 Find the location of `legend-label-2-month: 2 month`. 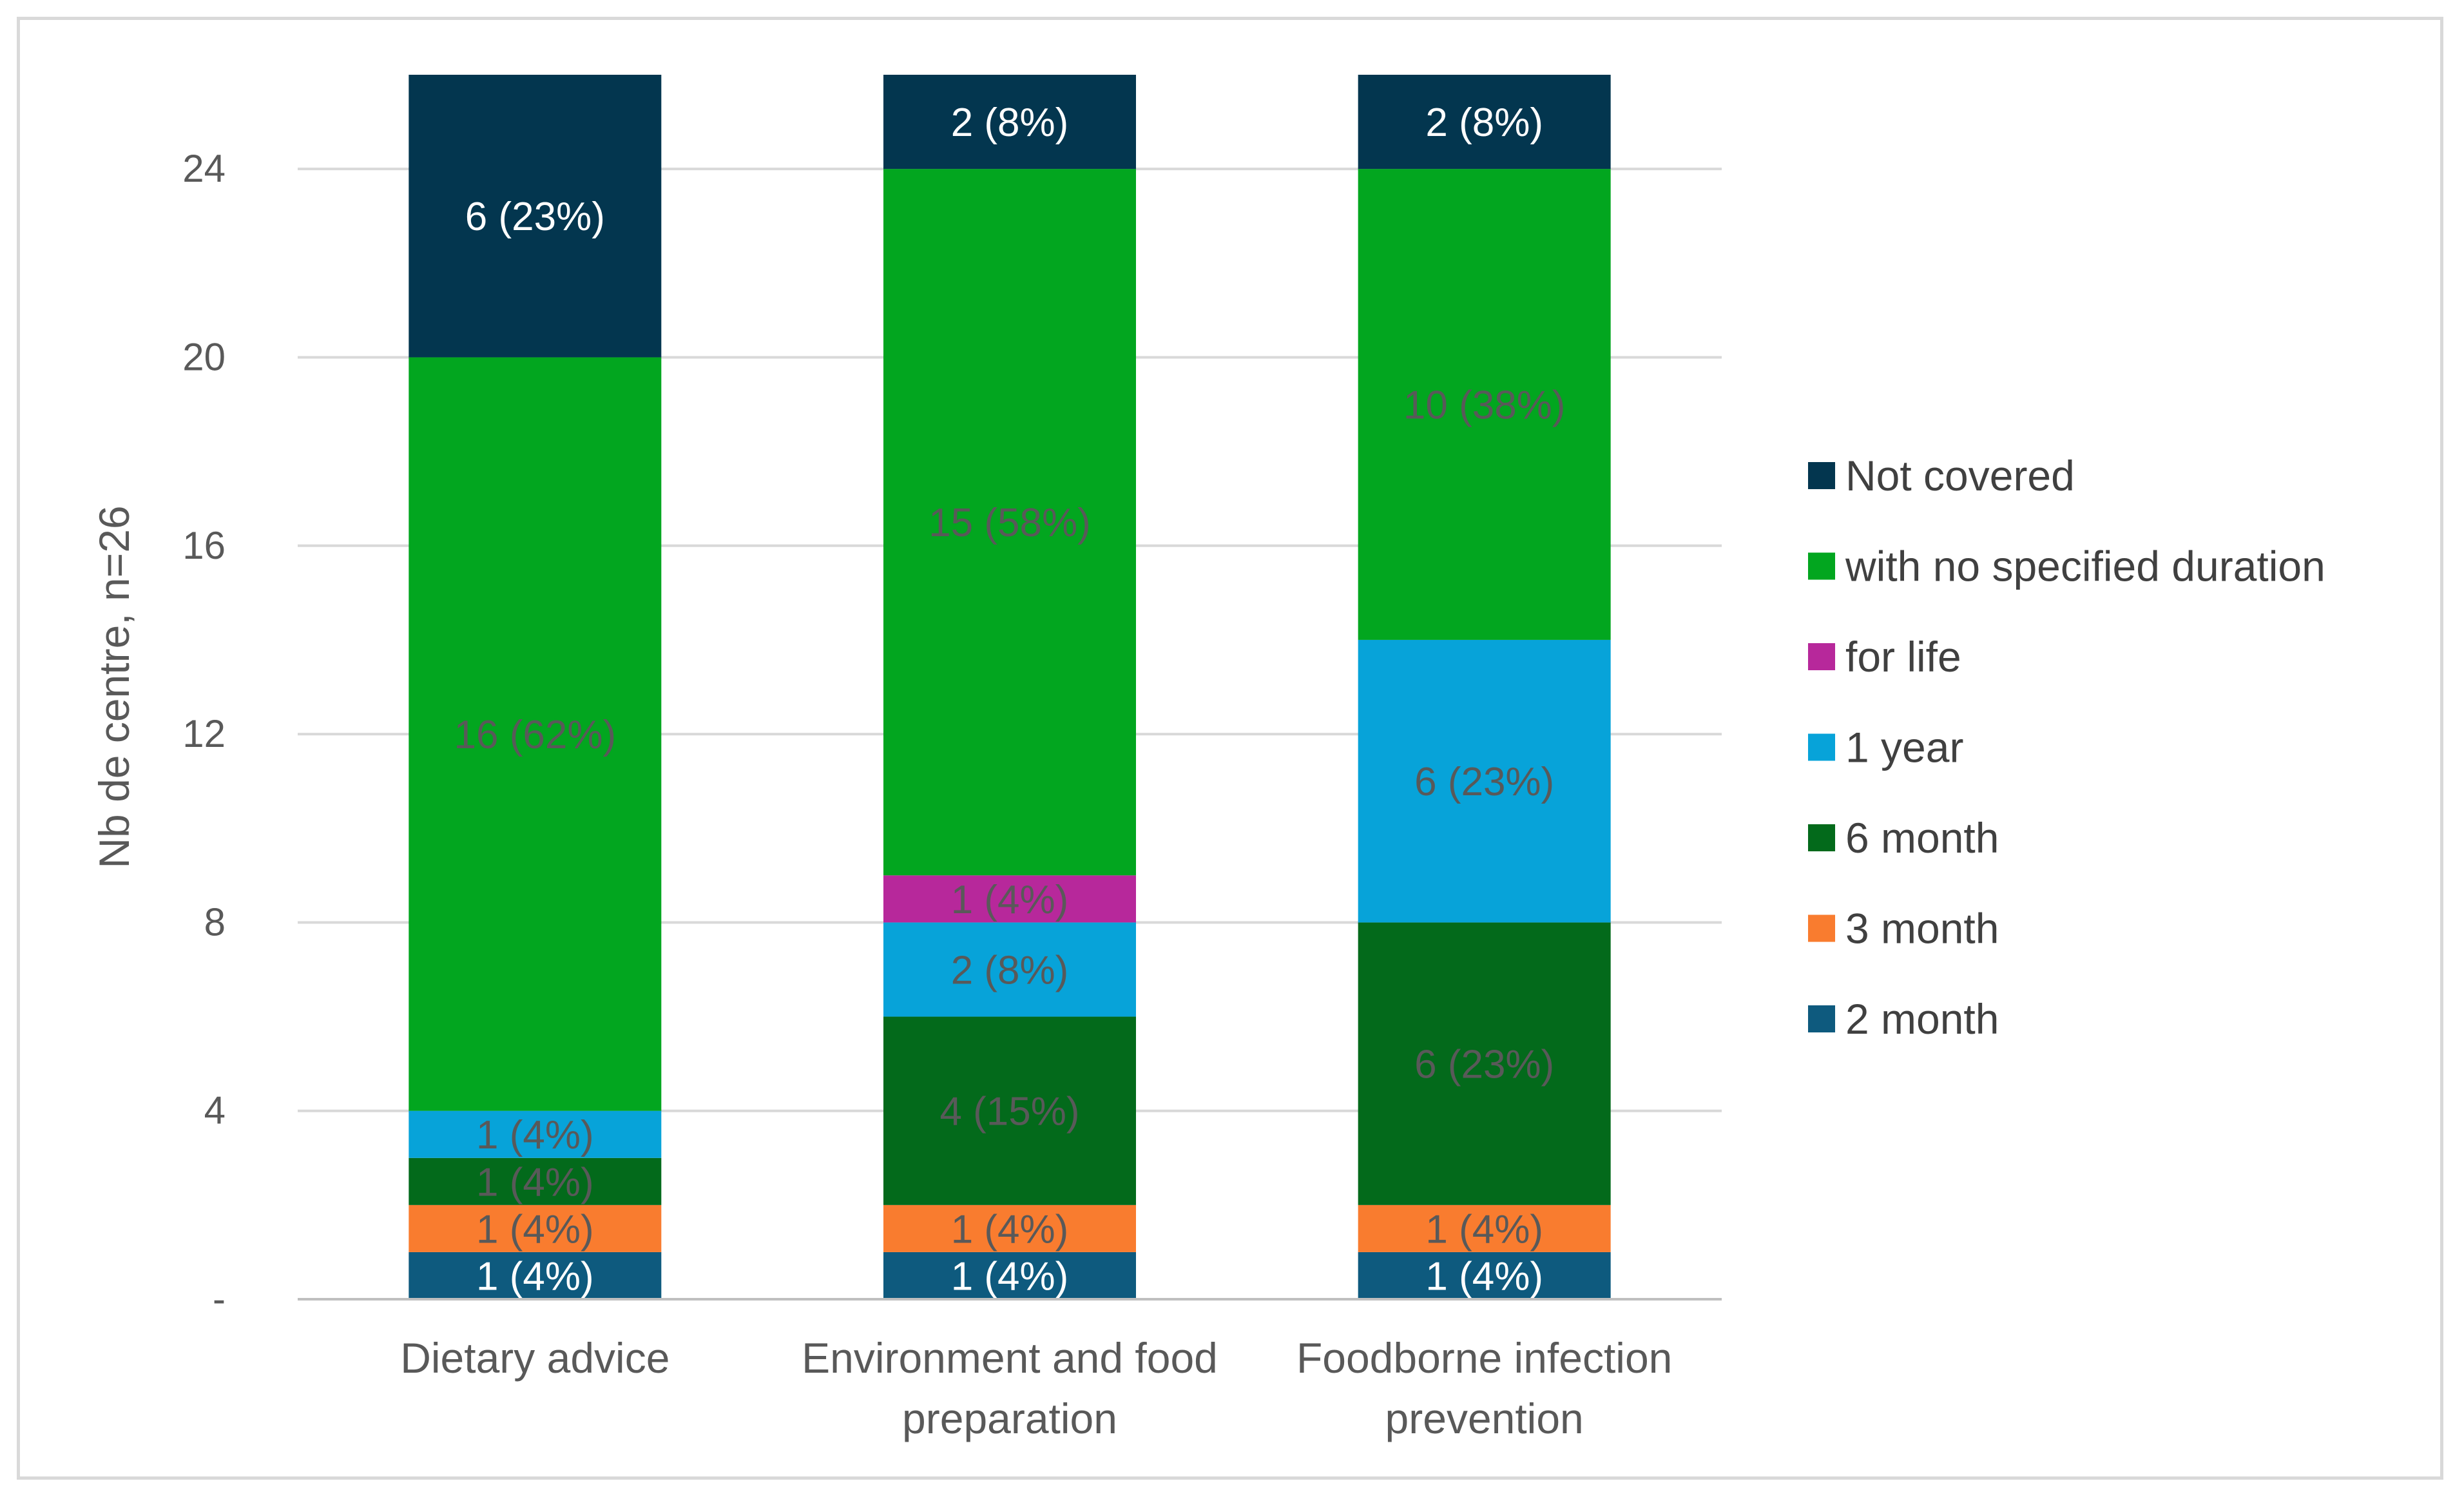

legend-label-2-month: 2 month is located at coordinates (1922, 1019).